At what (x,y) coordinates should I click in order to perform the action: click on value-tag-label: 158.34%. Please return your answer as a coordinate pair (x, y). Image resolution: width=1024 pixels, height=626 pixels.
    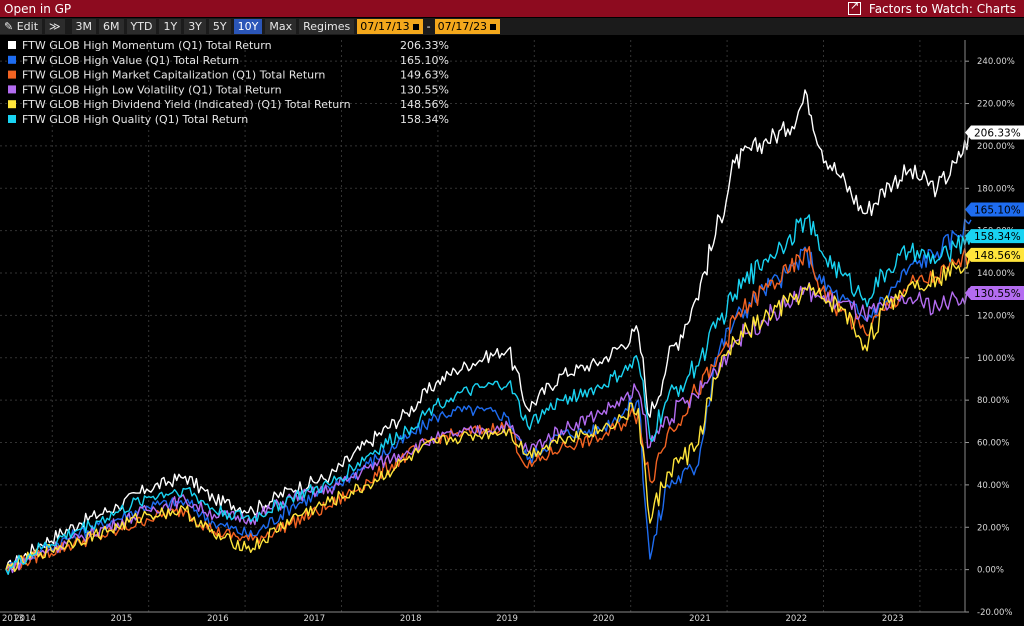
    Looking at the image, I should click on (997, 237).